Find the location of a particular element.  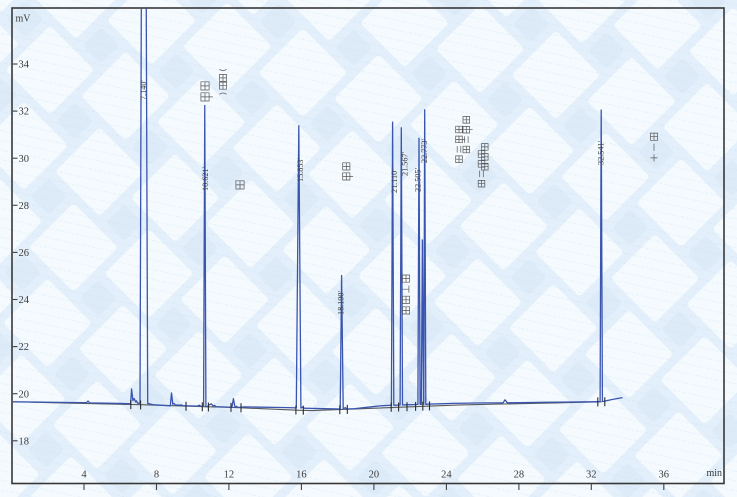

svg-text: 30 is located at coordinates (24, 159).